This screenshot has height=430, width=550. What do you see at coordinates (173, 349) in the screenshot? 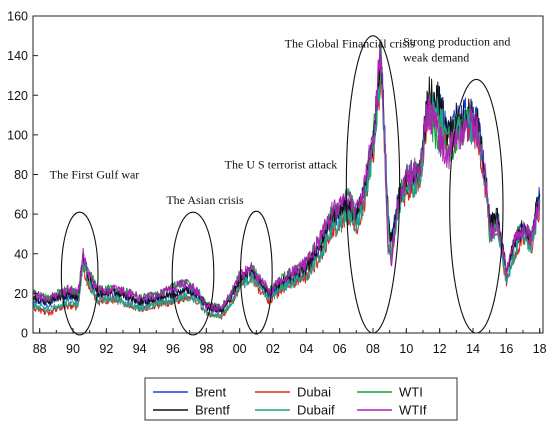
I see `x-tick-label: 96` at bounding box center [173, 349].